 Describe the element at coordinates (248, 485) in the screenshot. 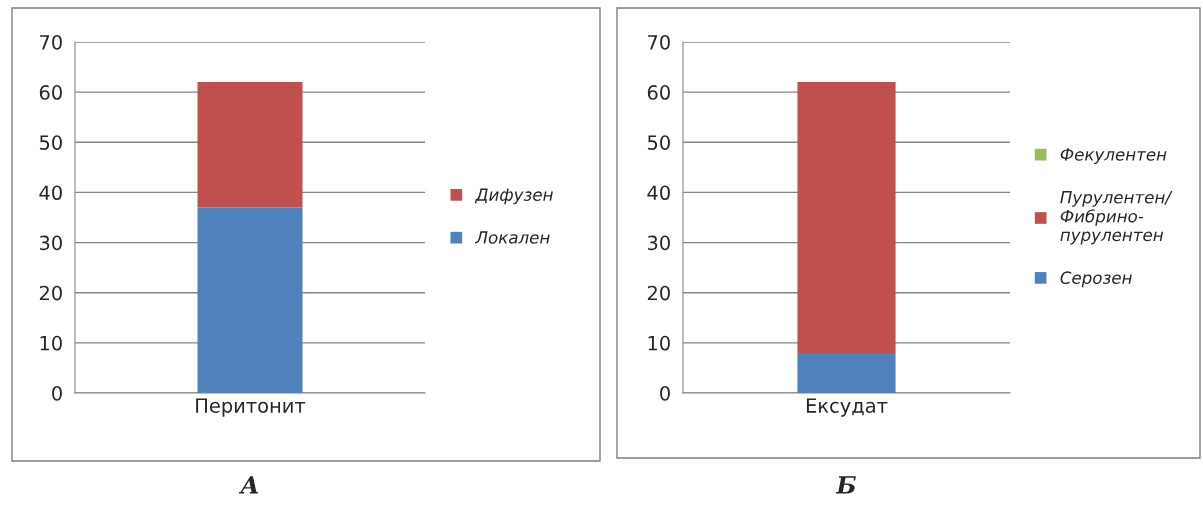

I see `text: А` at that location.